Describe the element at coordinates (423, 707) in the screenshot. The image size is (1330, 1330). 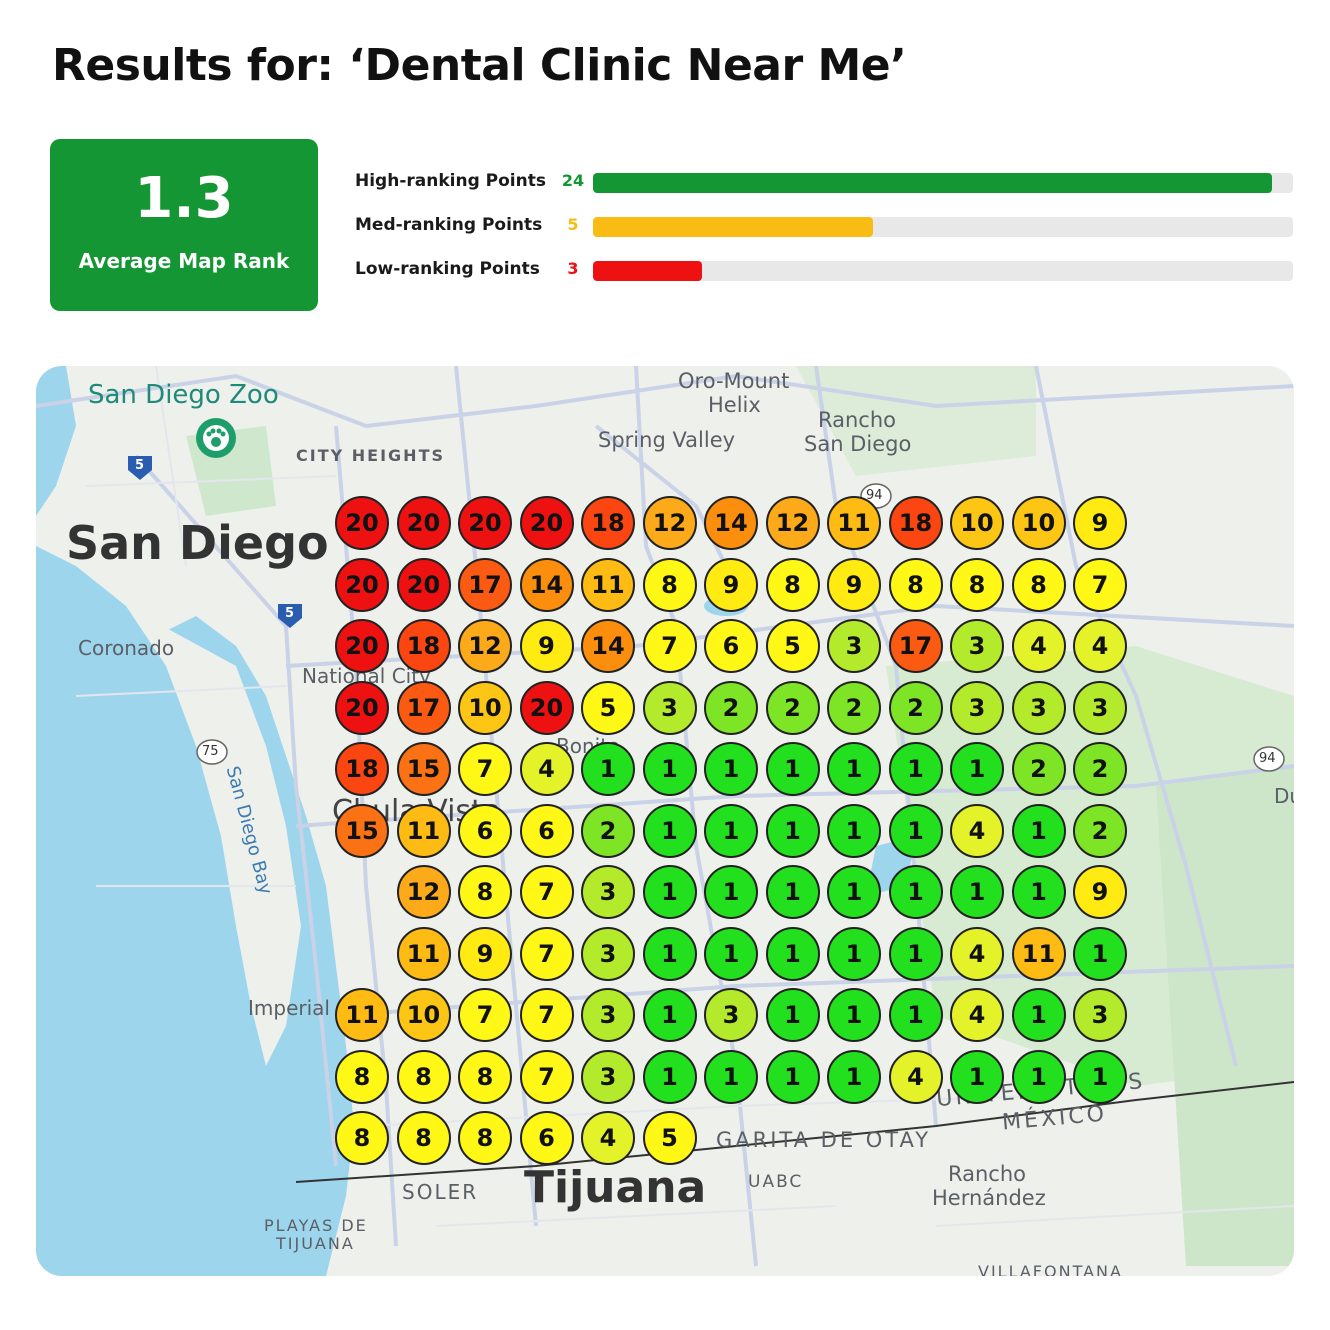
I see `rank-marker: 17` at that location.